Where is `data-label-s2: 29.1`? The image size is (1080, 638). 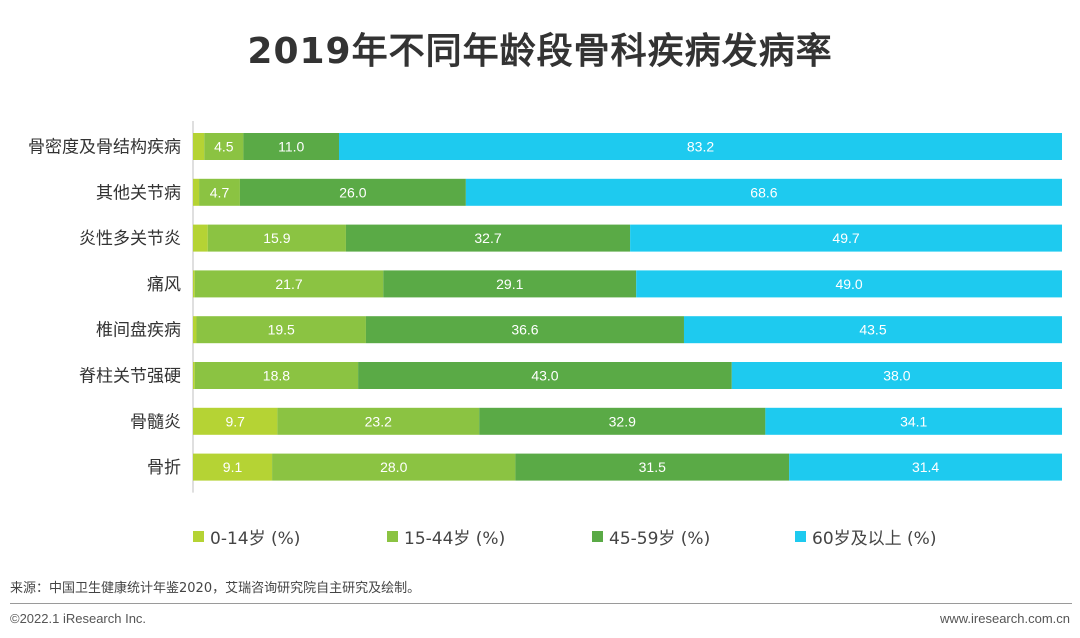 data-label-s2: 29.1 is located at coordinates (509, 284).